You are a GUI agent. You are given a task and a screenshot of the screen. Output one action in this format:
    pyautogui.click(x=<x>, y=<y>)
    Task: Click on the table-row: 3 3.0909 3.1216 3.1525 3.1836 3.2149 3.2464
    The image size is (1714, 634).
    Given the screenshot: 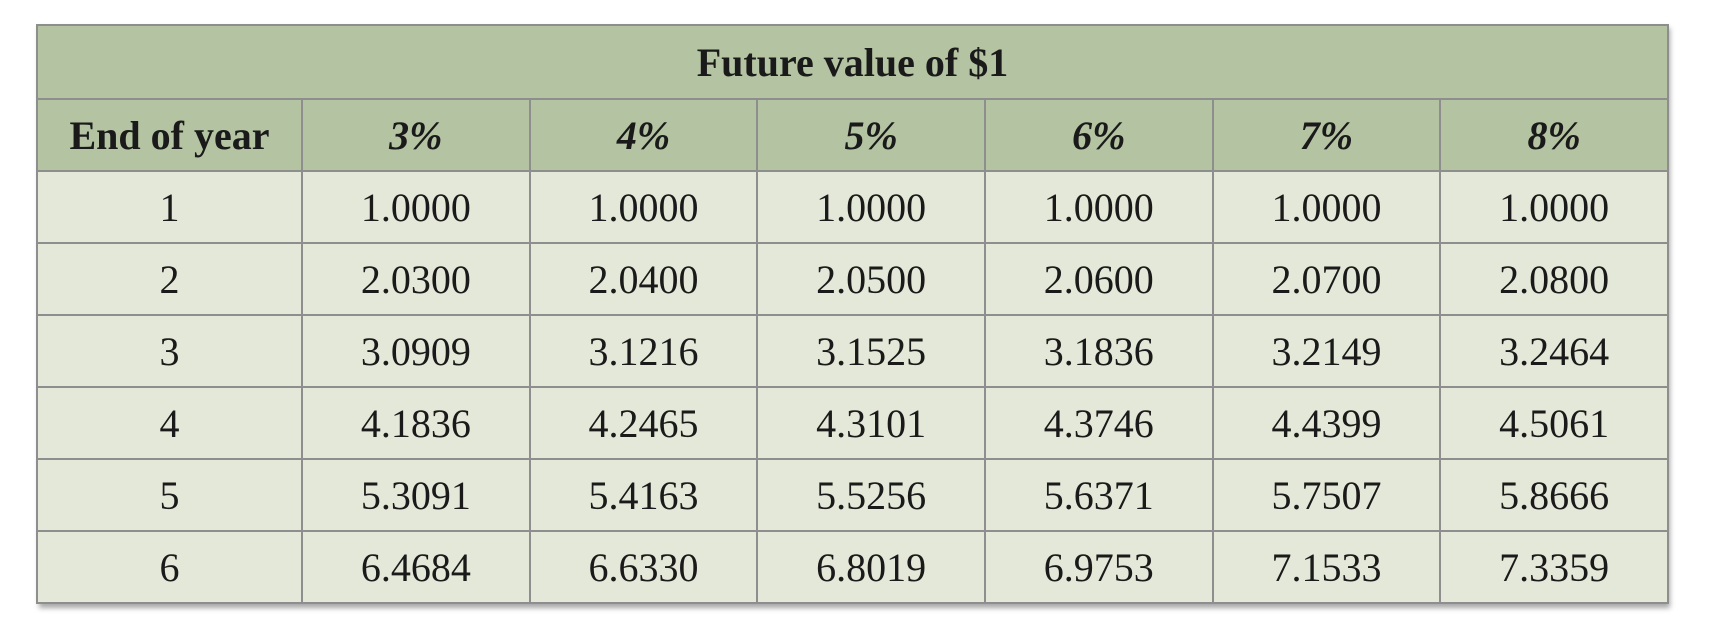 What is the action you would take?
    pyautogui.click(x=852, y=351)
    